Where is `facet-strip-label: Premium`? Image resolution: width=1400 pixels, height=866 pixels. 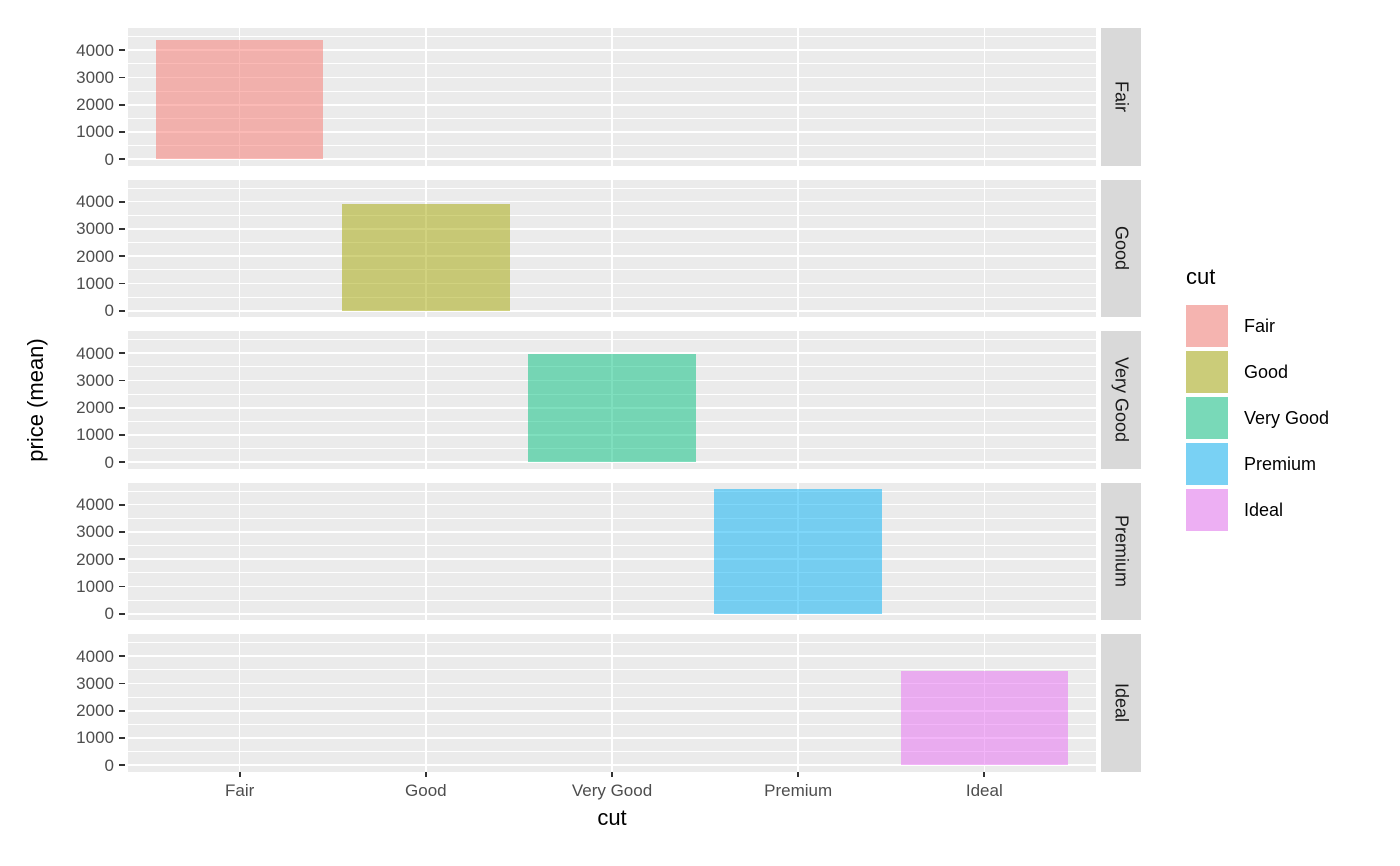
facet-strip-label: Premium is located at coordinates (1121, 551).